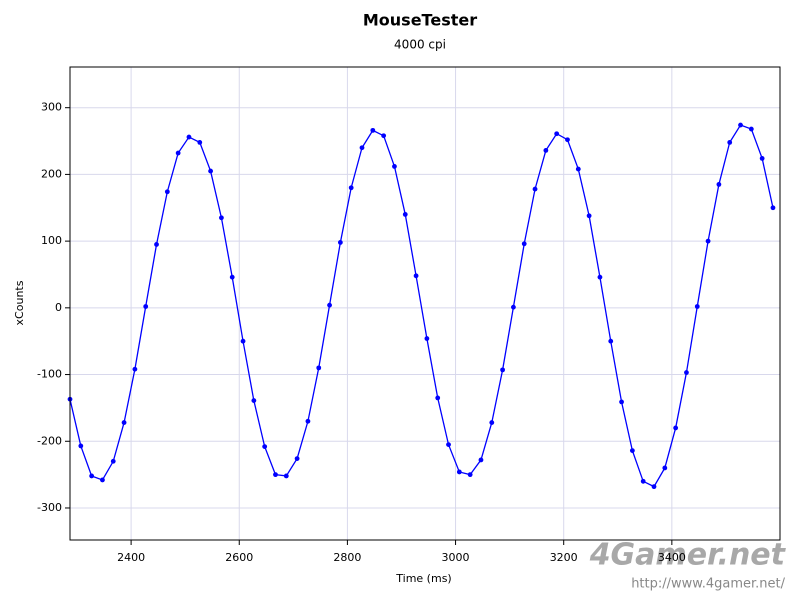 The width and height of the screenshot is (800, 600). I want to click on x-axis-label: Time (ms), so click(423, 578).